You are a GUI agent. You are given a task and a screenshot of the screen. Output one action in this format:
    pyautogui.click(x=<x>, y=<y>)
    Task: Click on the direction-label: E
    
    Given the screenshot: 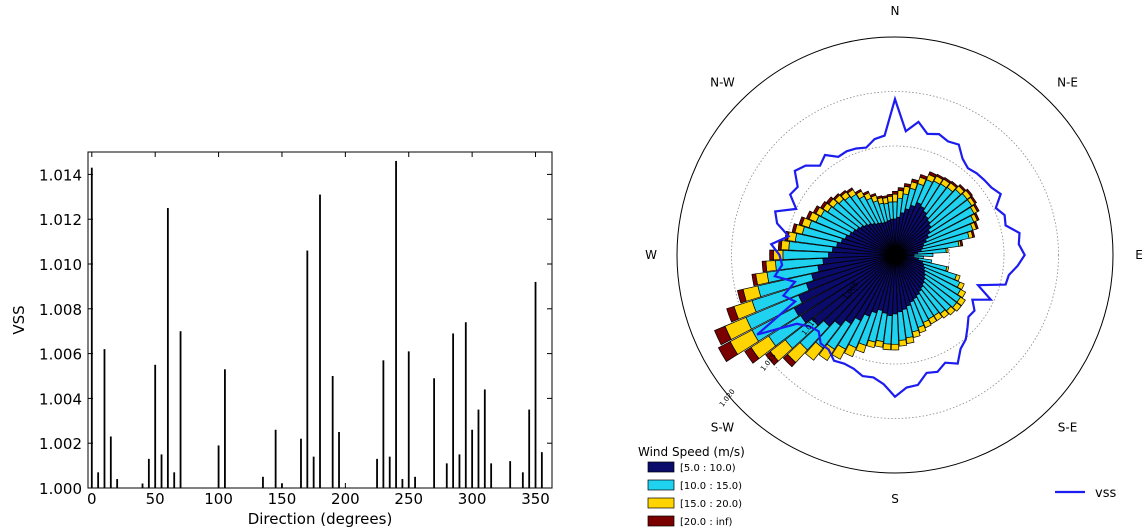 What is the action you would take?
    pyautogui.click(x=1139, y=255)
    